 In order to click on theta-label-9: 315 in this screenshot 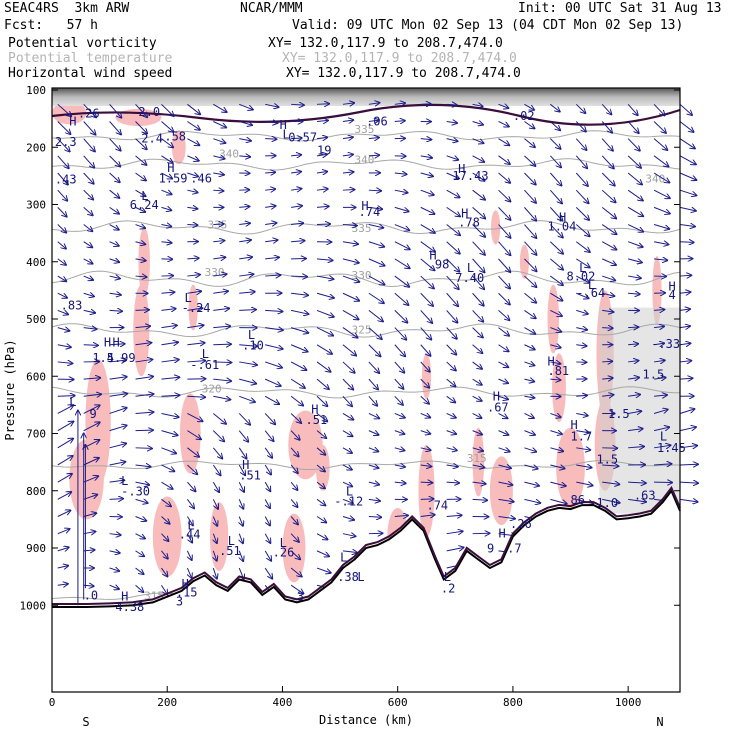, I will do `click(477, 458)`.